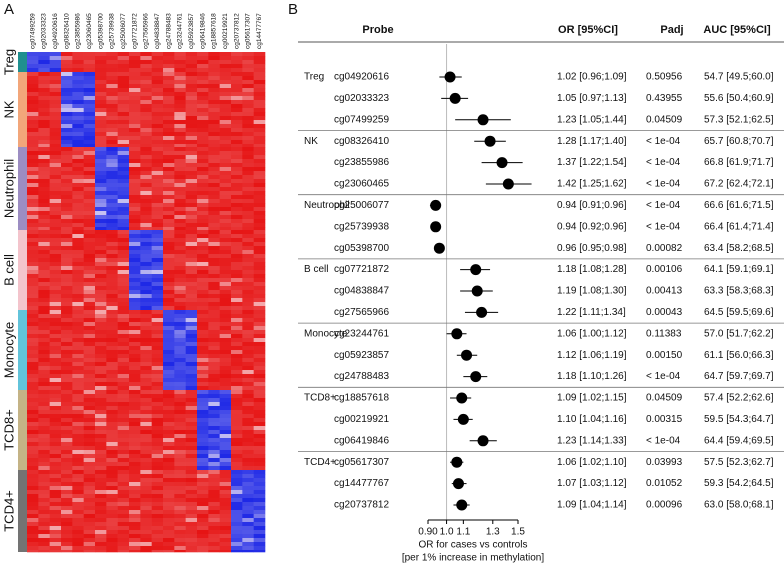  I want to click on x-tick-label: 1.5, so click(518, 532).